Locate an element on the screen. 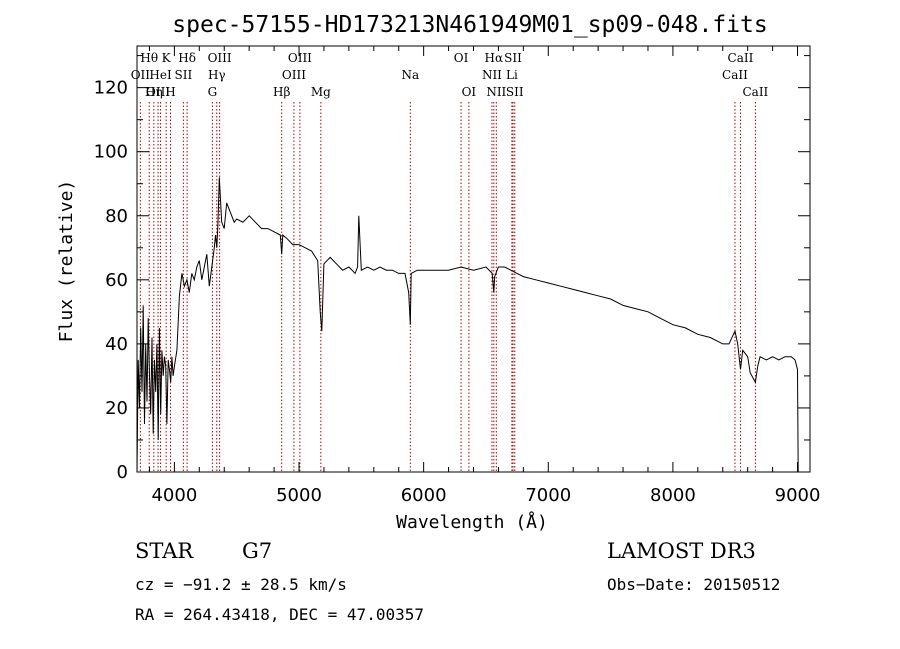  redshift-velocity: cz = −91.2 ± 28.5 km/s is located at coordinates (241, 584).